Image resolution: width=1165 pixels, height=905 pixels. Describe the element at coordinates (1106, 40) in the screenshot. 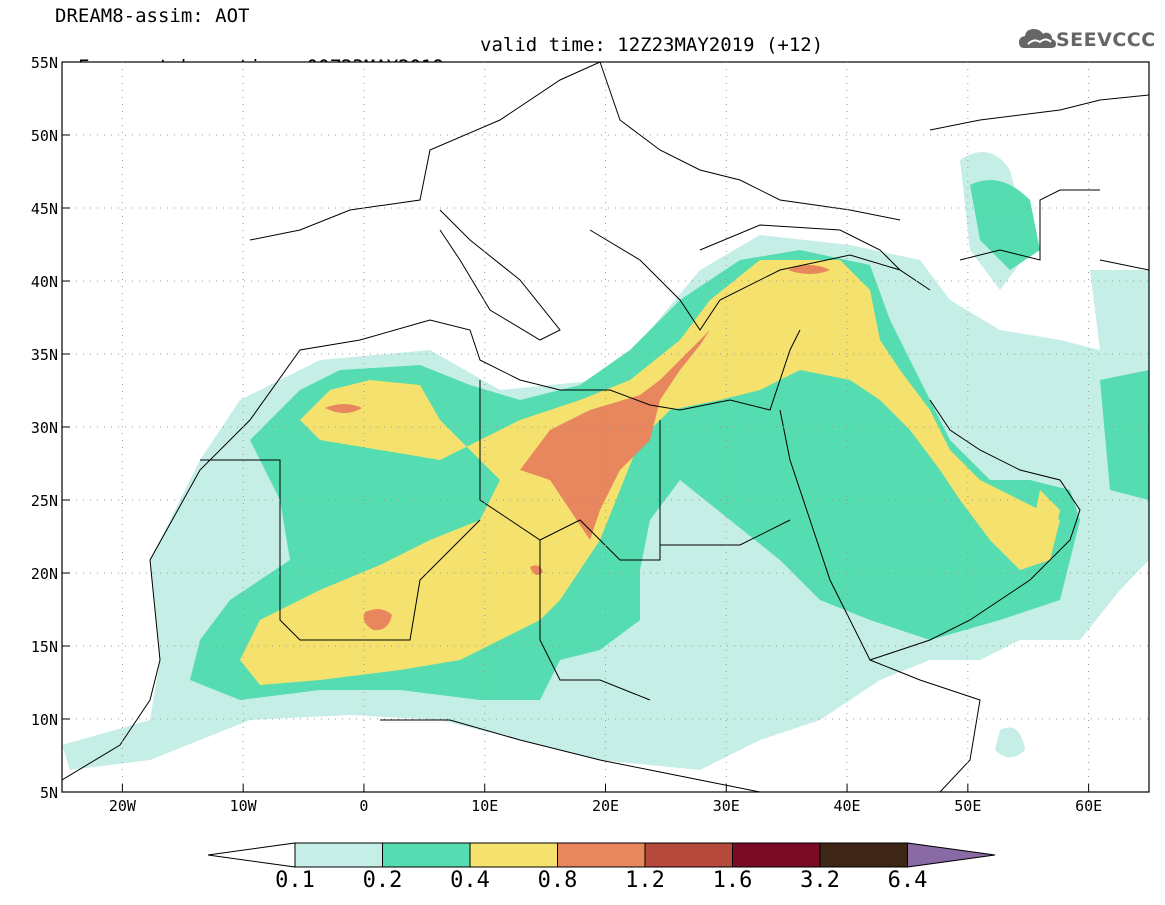

I see `logo-text: SEEVCCC` at that location.